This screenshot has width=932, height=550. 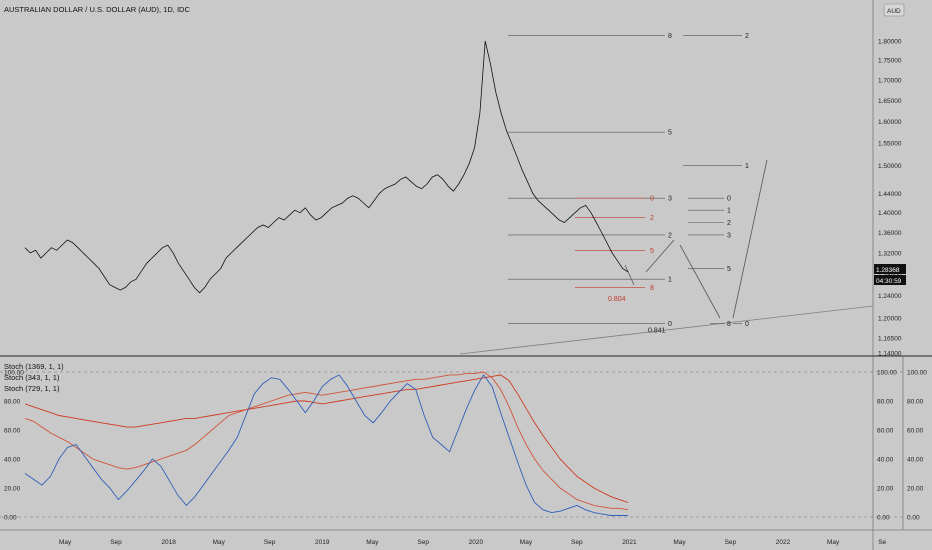 What do you see at coordinates (652, 288) in the screenshot?
I see `fib-red-label: 8` at bounding box center [652, 288].